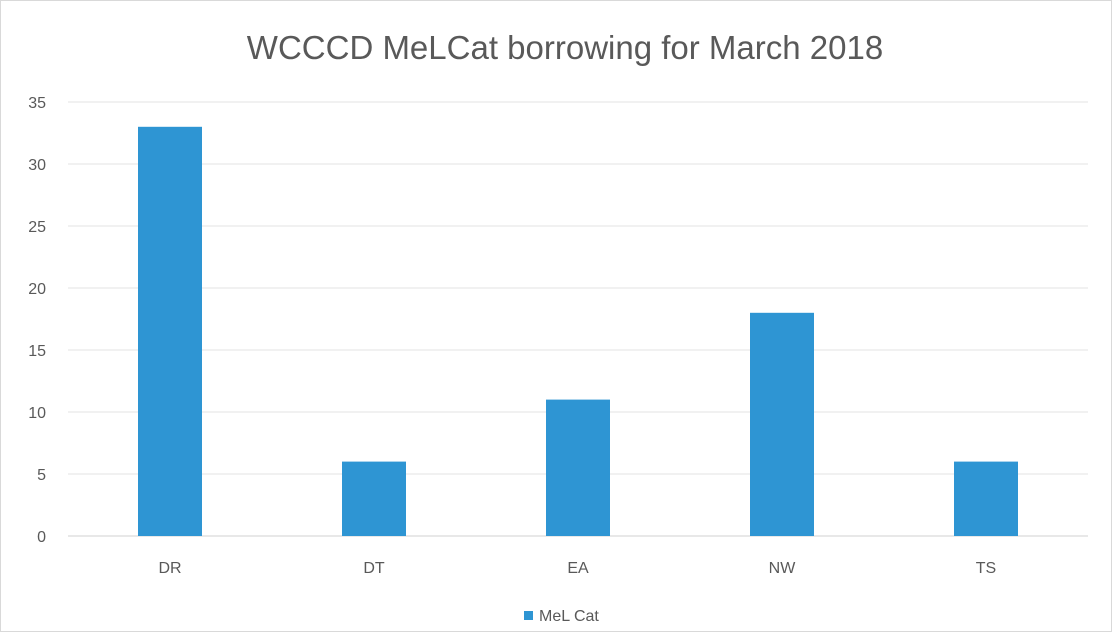 This screenshot has width=1112, height=632. I want to click on x-tick-label: DT, so click(374, 568).